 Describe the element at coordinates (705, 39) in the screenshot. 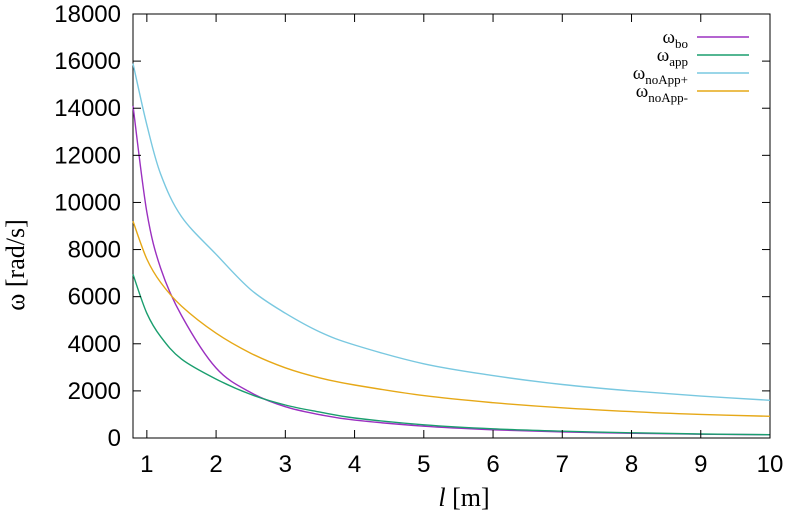

I see `legend-entry-bo: ωbo` at that location.